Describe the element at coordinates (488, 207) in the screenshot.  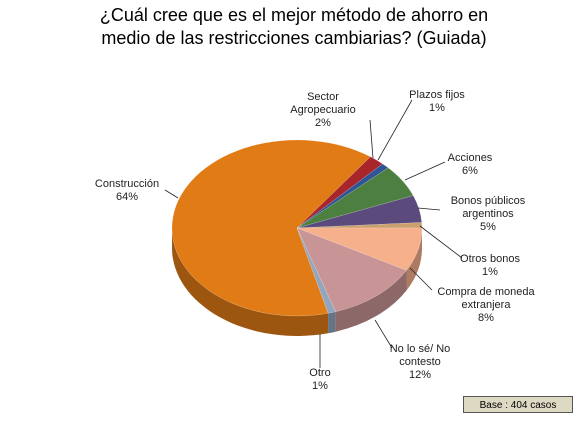
I see `category-label: Bonos públicos argentinos` at that location.